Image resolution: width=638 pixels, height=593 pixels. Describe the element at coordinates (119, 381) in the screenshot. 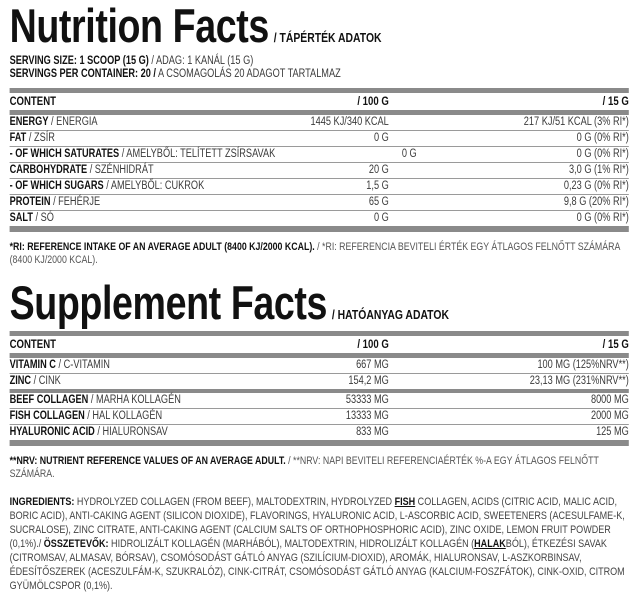

I see `nutrient-name: ZINC / CINK` at that location.